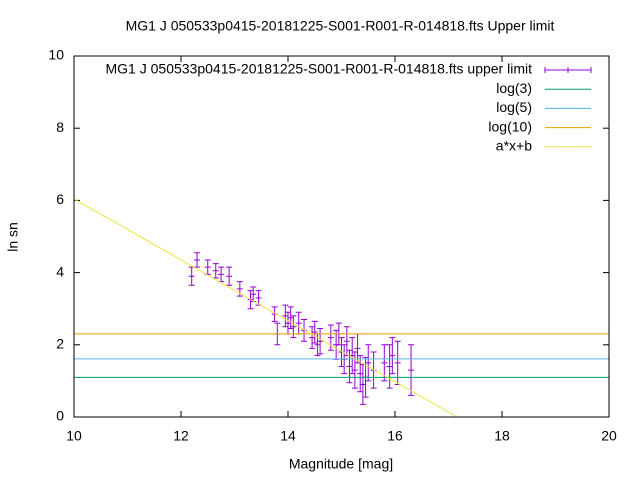 Image resolution: width=640 pixels, height=480 pixels. I want to click on x-axis-label: Magnitude [mag], so click(341, 464).